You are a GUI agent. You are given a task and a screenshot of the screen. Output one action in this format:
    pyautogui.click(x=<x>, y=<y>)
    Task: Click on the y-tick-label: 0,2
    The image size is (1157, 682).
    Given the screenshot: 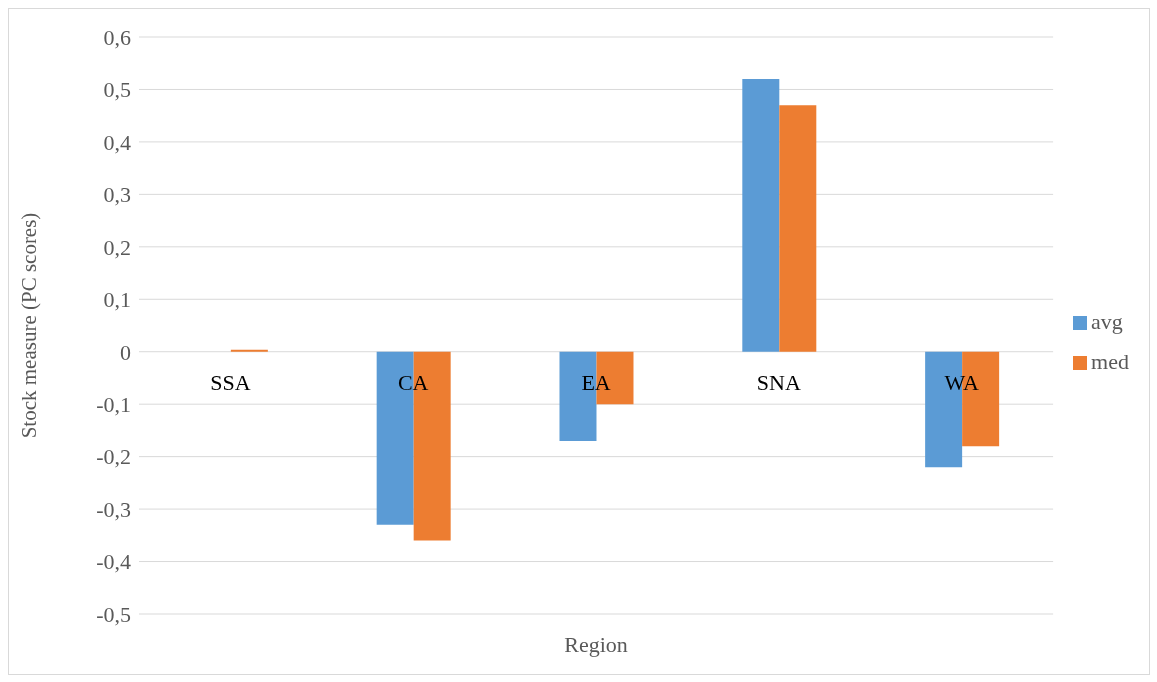 What is the action you would take?
    pyautogui.click(x=117, y=247)
    